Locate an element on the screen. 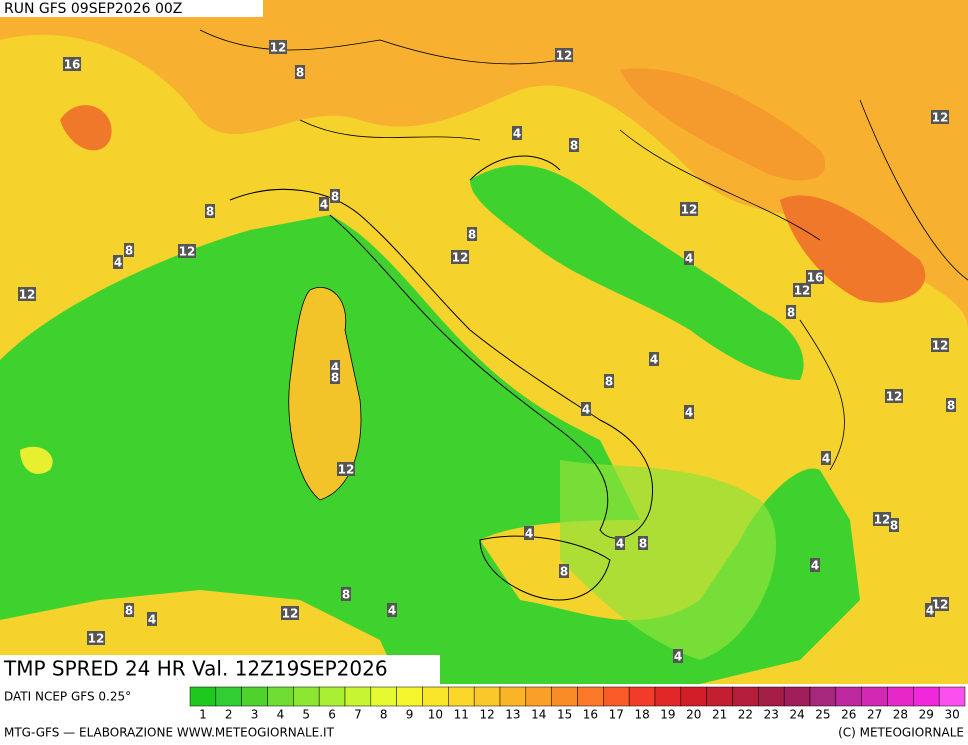 Image resolution: width=968 pixels, height=745 pixels. legend-label: 13 is located at coordinates (512, 715).